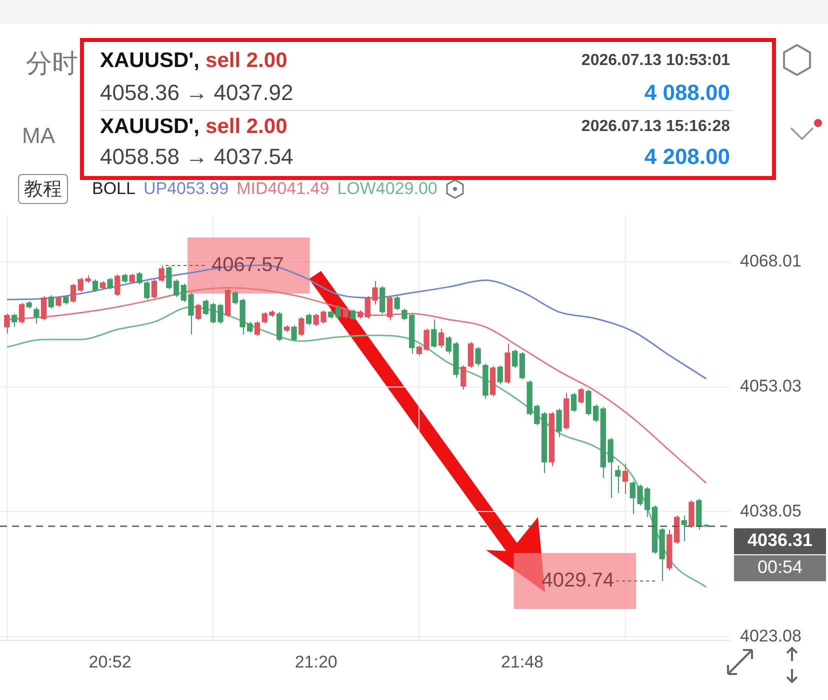  I want to click on text: MA, so click(38, 136).